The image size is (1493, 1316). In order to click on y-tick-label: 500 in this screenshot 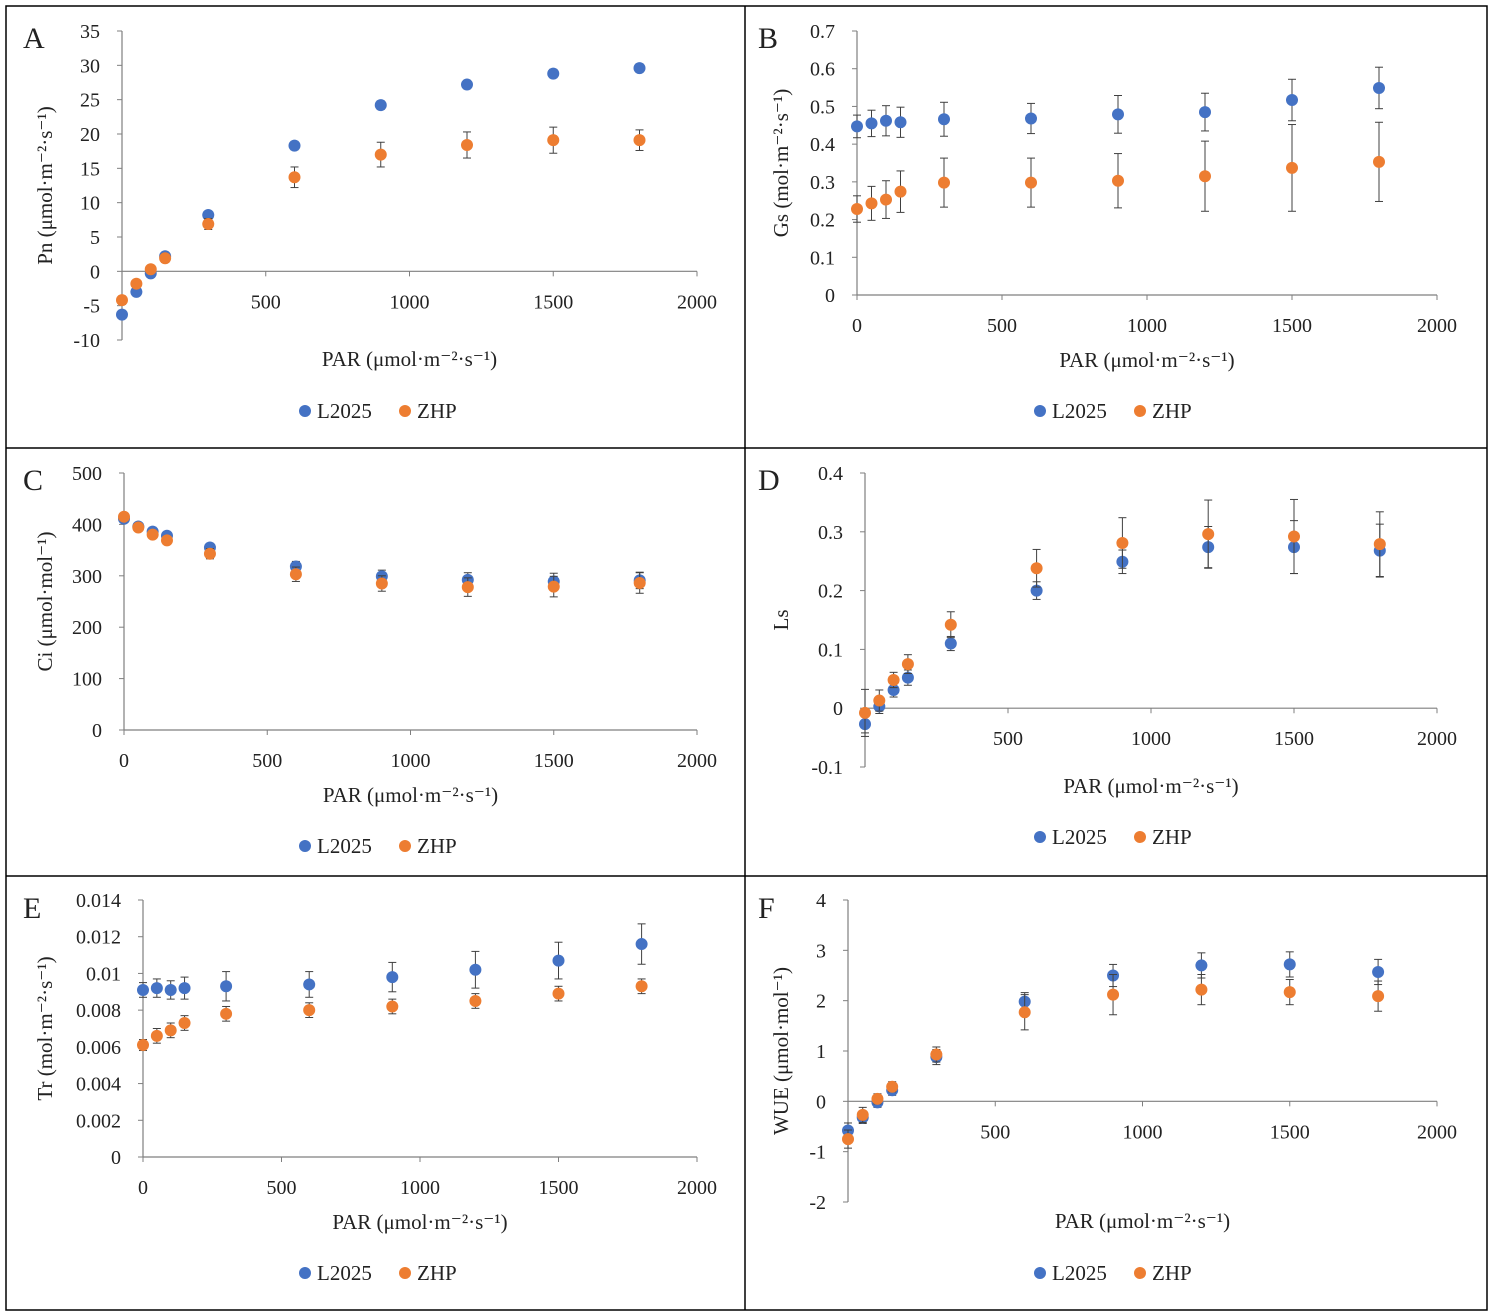, I will do `click(87, 474)`.